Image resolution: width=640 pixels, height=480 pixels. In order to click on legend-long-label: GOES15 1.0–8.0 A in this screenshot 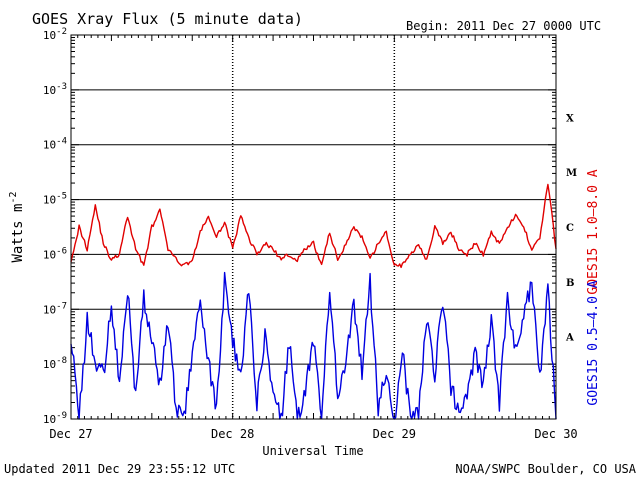, I will do `click(593, 231)`.